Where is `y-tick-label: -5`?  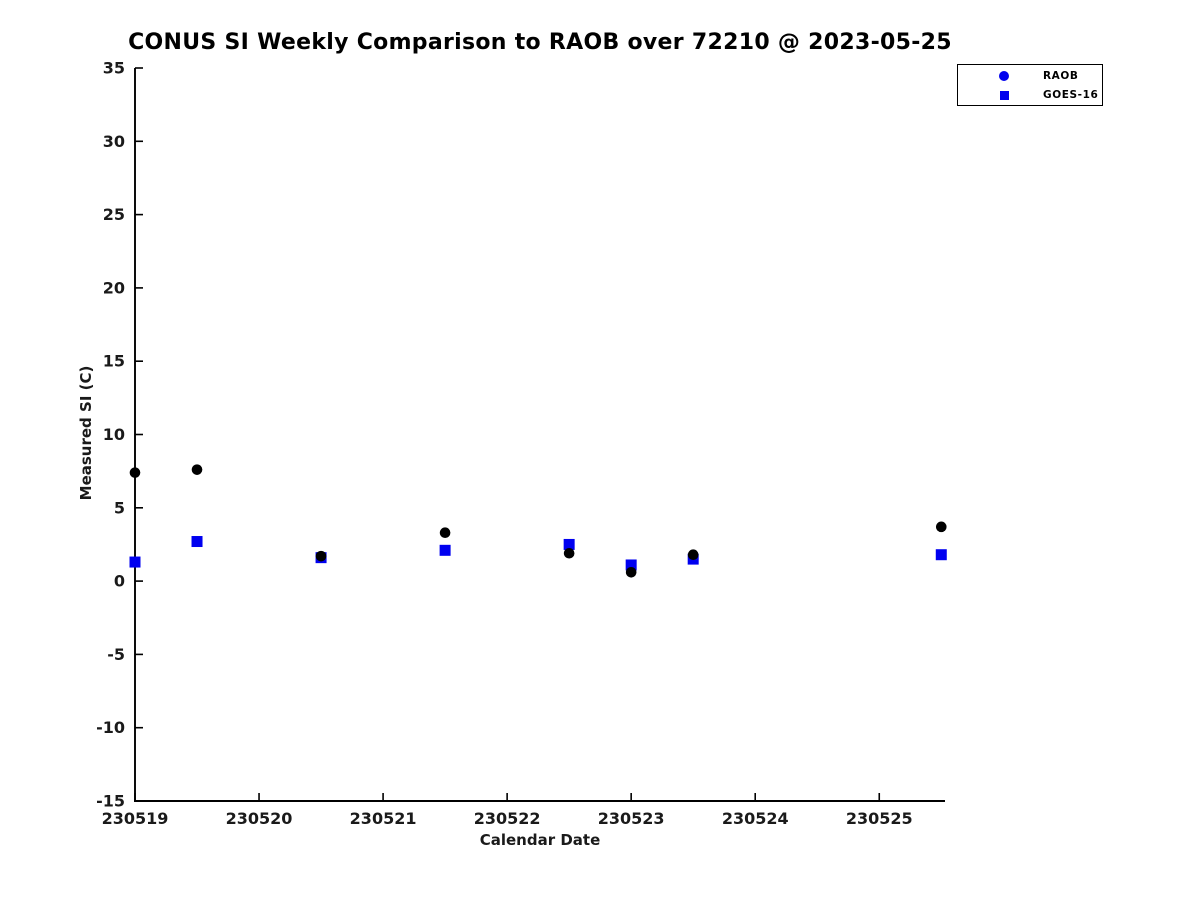 y-tick-label: -5 is located at coordinates (116, 654).